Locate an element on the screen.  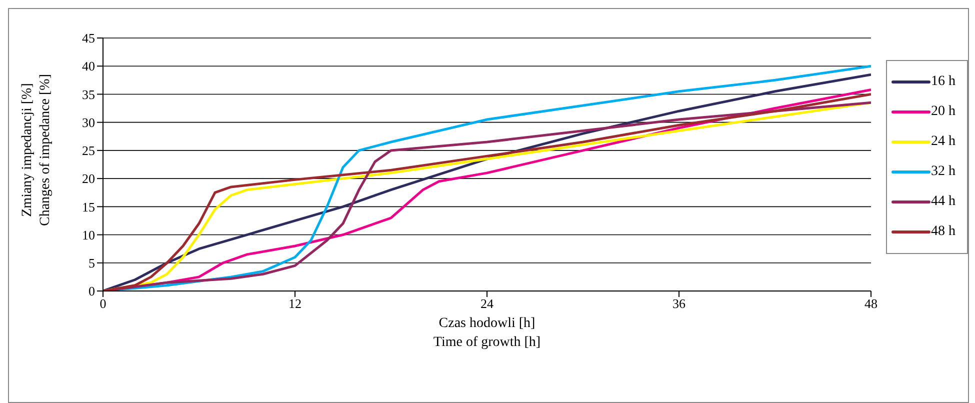
y-tick-label: 20 is located at coordinates (88, 178).